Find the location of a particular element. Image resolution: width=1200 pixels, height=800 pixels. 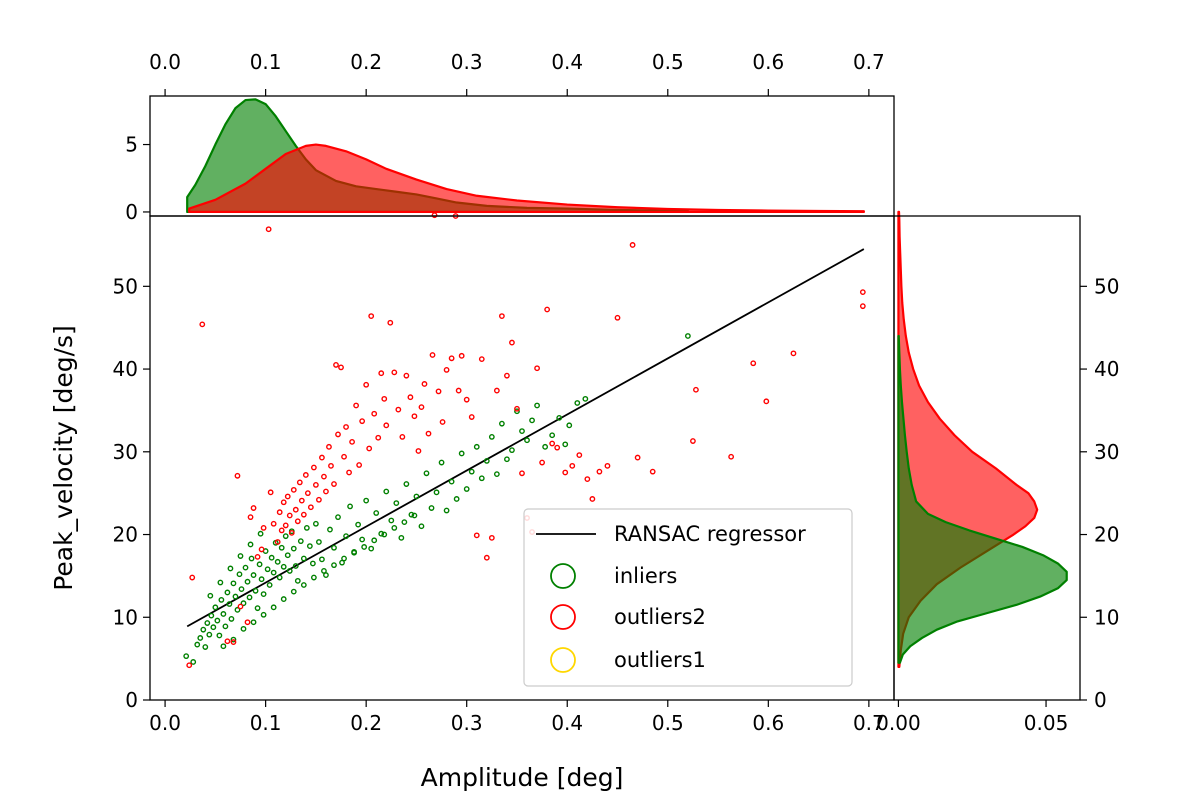

right-y-tick-label: 10 is located at coordinates (1106, 617).